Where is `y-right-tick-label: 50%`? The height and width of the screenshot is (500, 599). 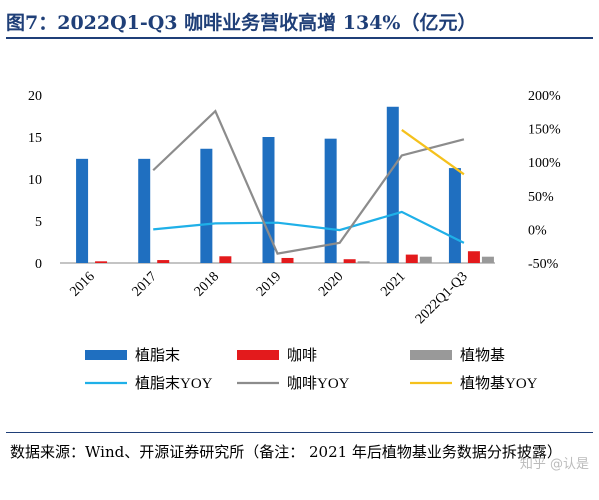
y-right-tick-label: 50% is located at coordinates (541, 197).